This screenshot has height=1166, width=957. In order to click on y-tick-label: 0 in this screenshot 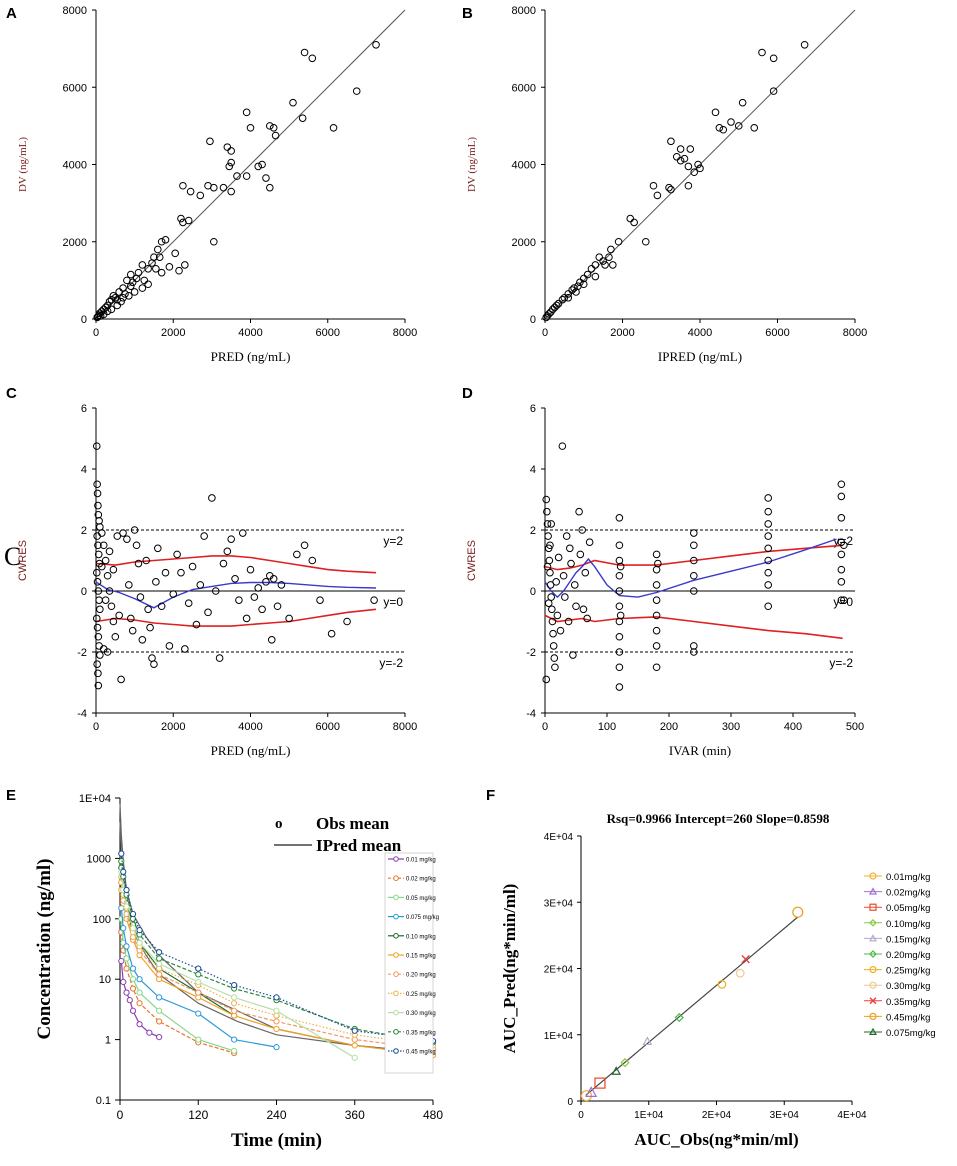, I will do `click(533, 320)`.